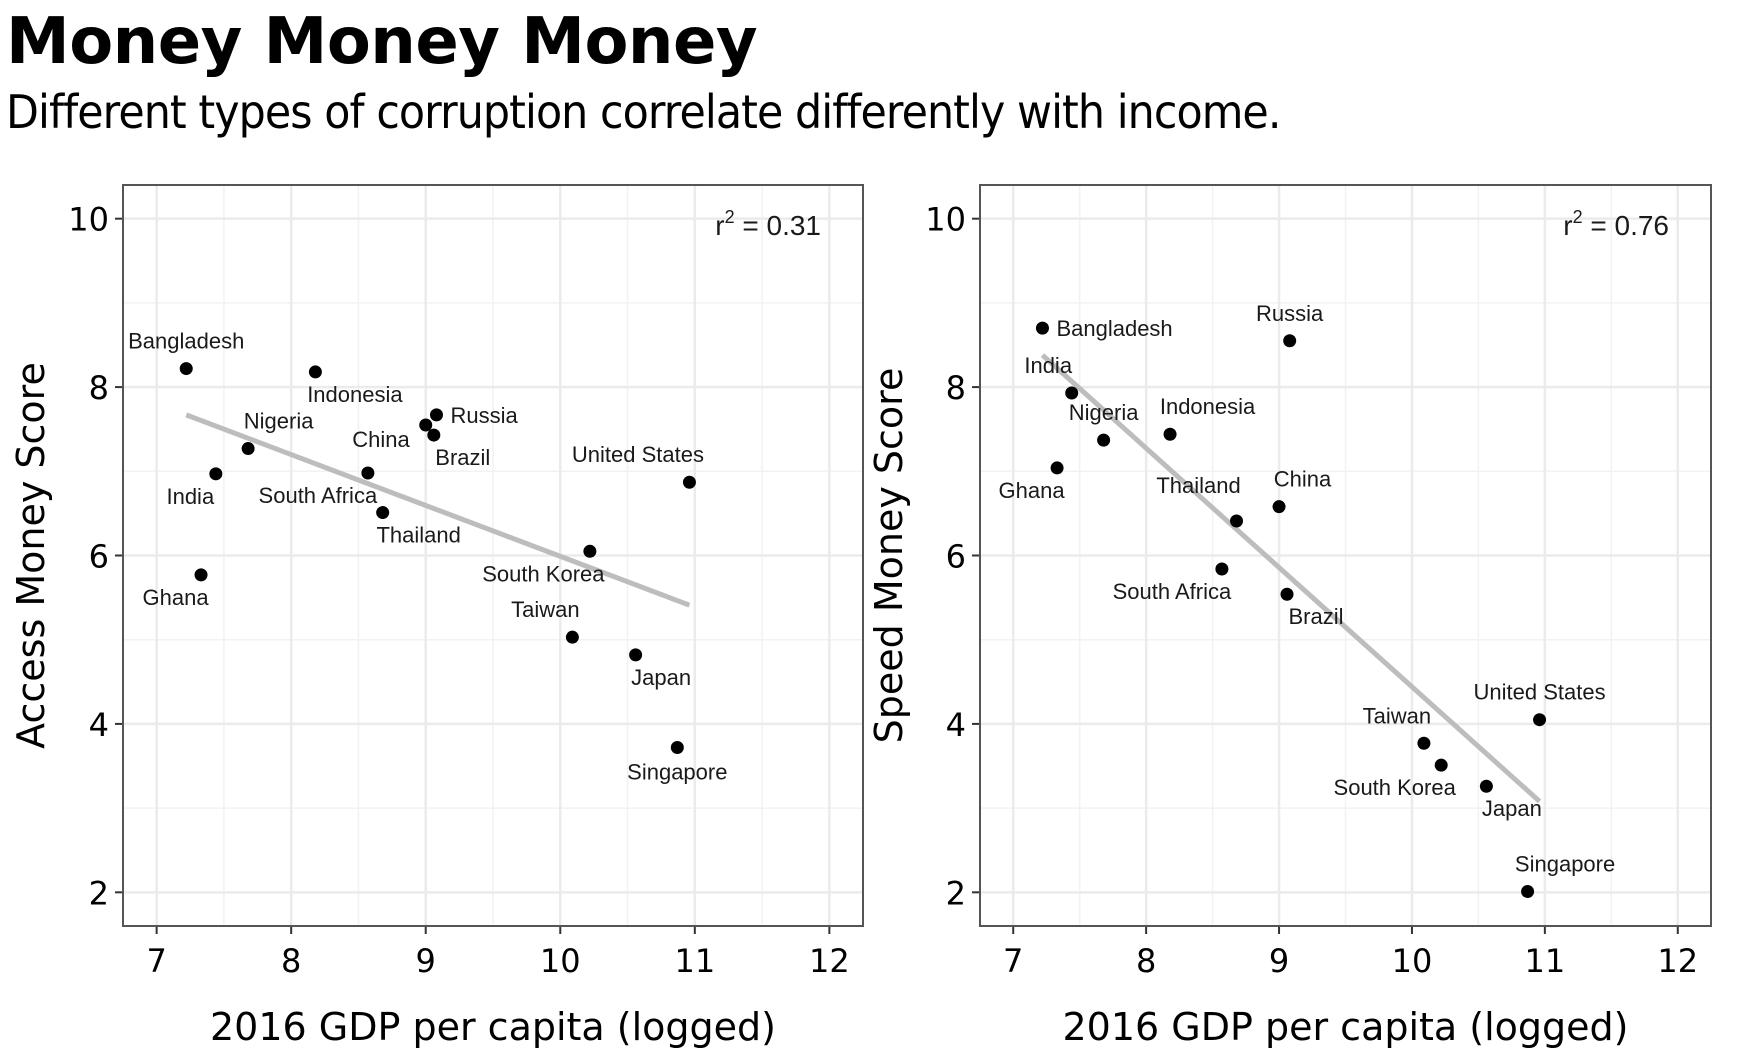 The image size is (1756, 1056). What do you see at coordinates (768, 224) in the screenshot?
I see `r-squared-annotation: r2 = 0.31` at bounding box center [768, 224].